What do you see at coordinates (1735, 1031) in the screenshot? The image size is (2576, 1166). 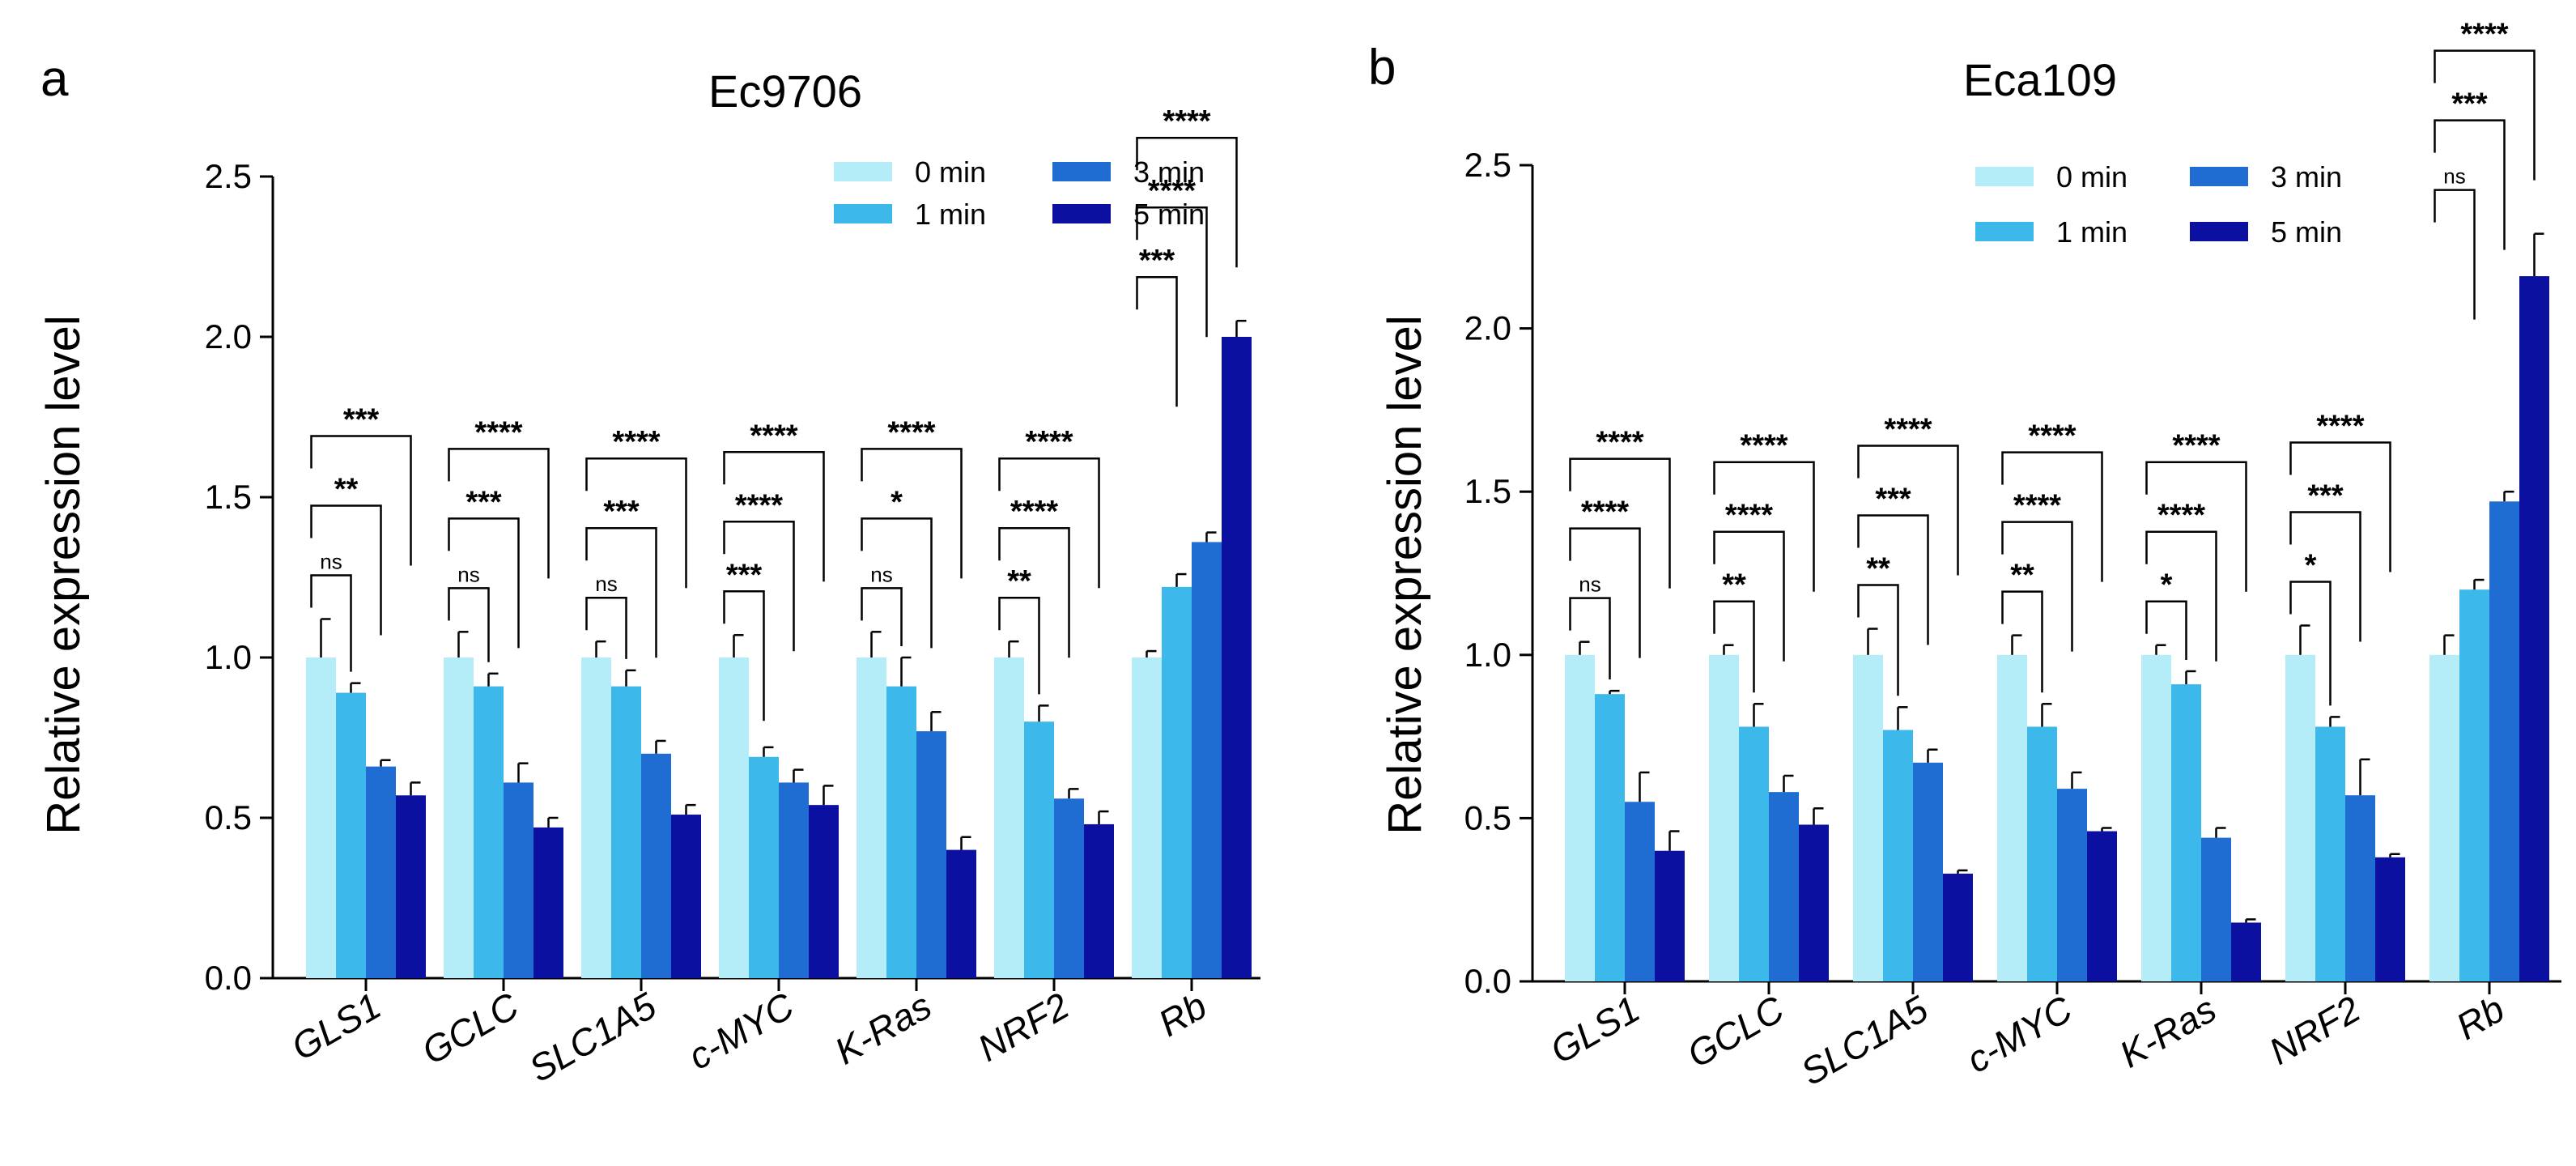 I see `x-tick-label: GCLC` at bounding box center [1735, 1031].